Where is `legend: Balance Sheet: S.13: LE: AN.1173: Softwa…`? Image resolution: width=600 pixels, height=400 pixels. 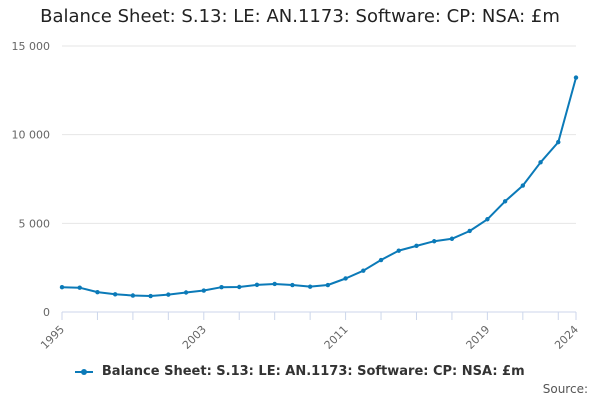 legend: Balance Sheet: S.13: LE: AN.1173: Softwa… is located at coordinates (300, 371).